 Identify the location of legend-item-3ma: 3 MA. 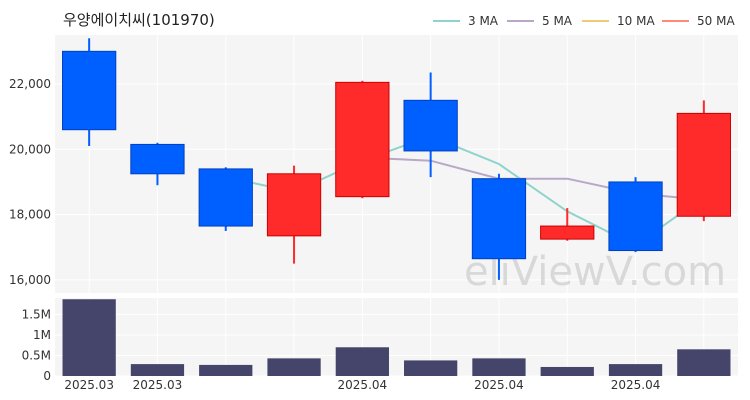
(465, 21).